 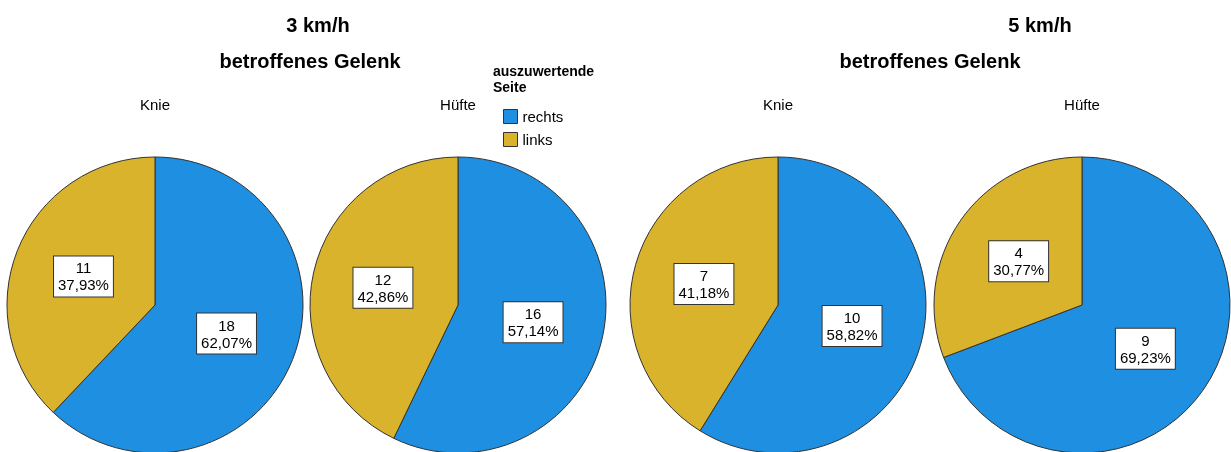 What do you see at coordinates (318, 25) in the screenshot?
I see `text: 3 km/h` at bounding box center [318, 25].